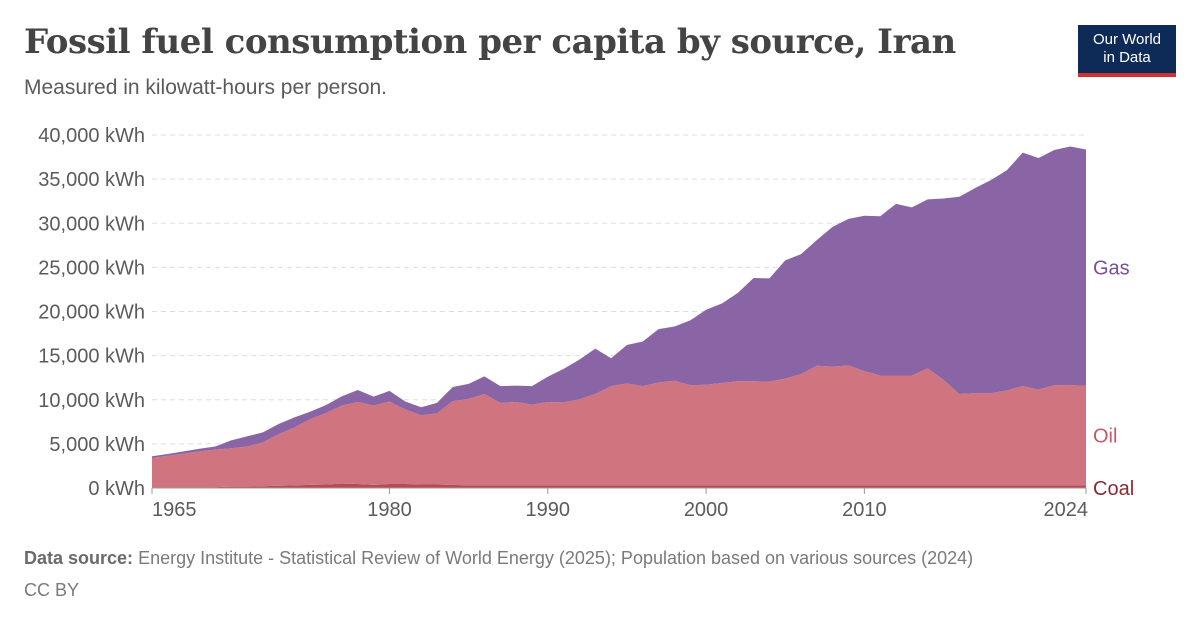  What do you see at coordinates (91, 224) in the screenshot?
I see `y-tick-label: 30,000 kWh` at bounding box center [91, 224].